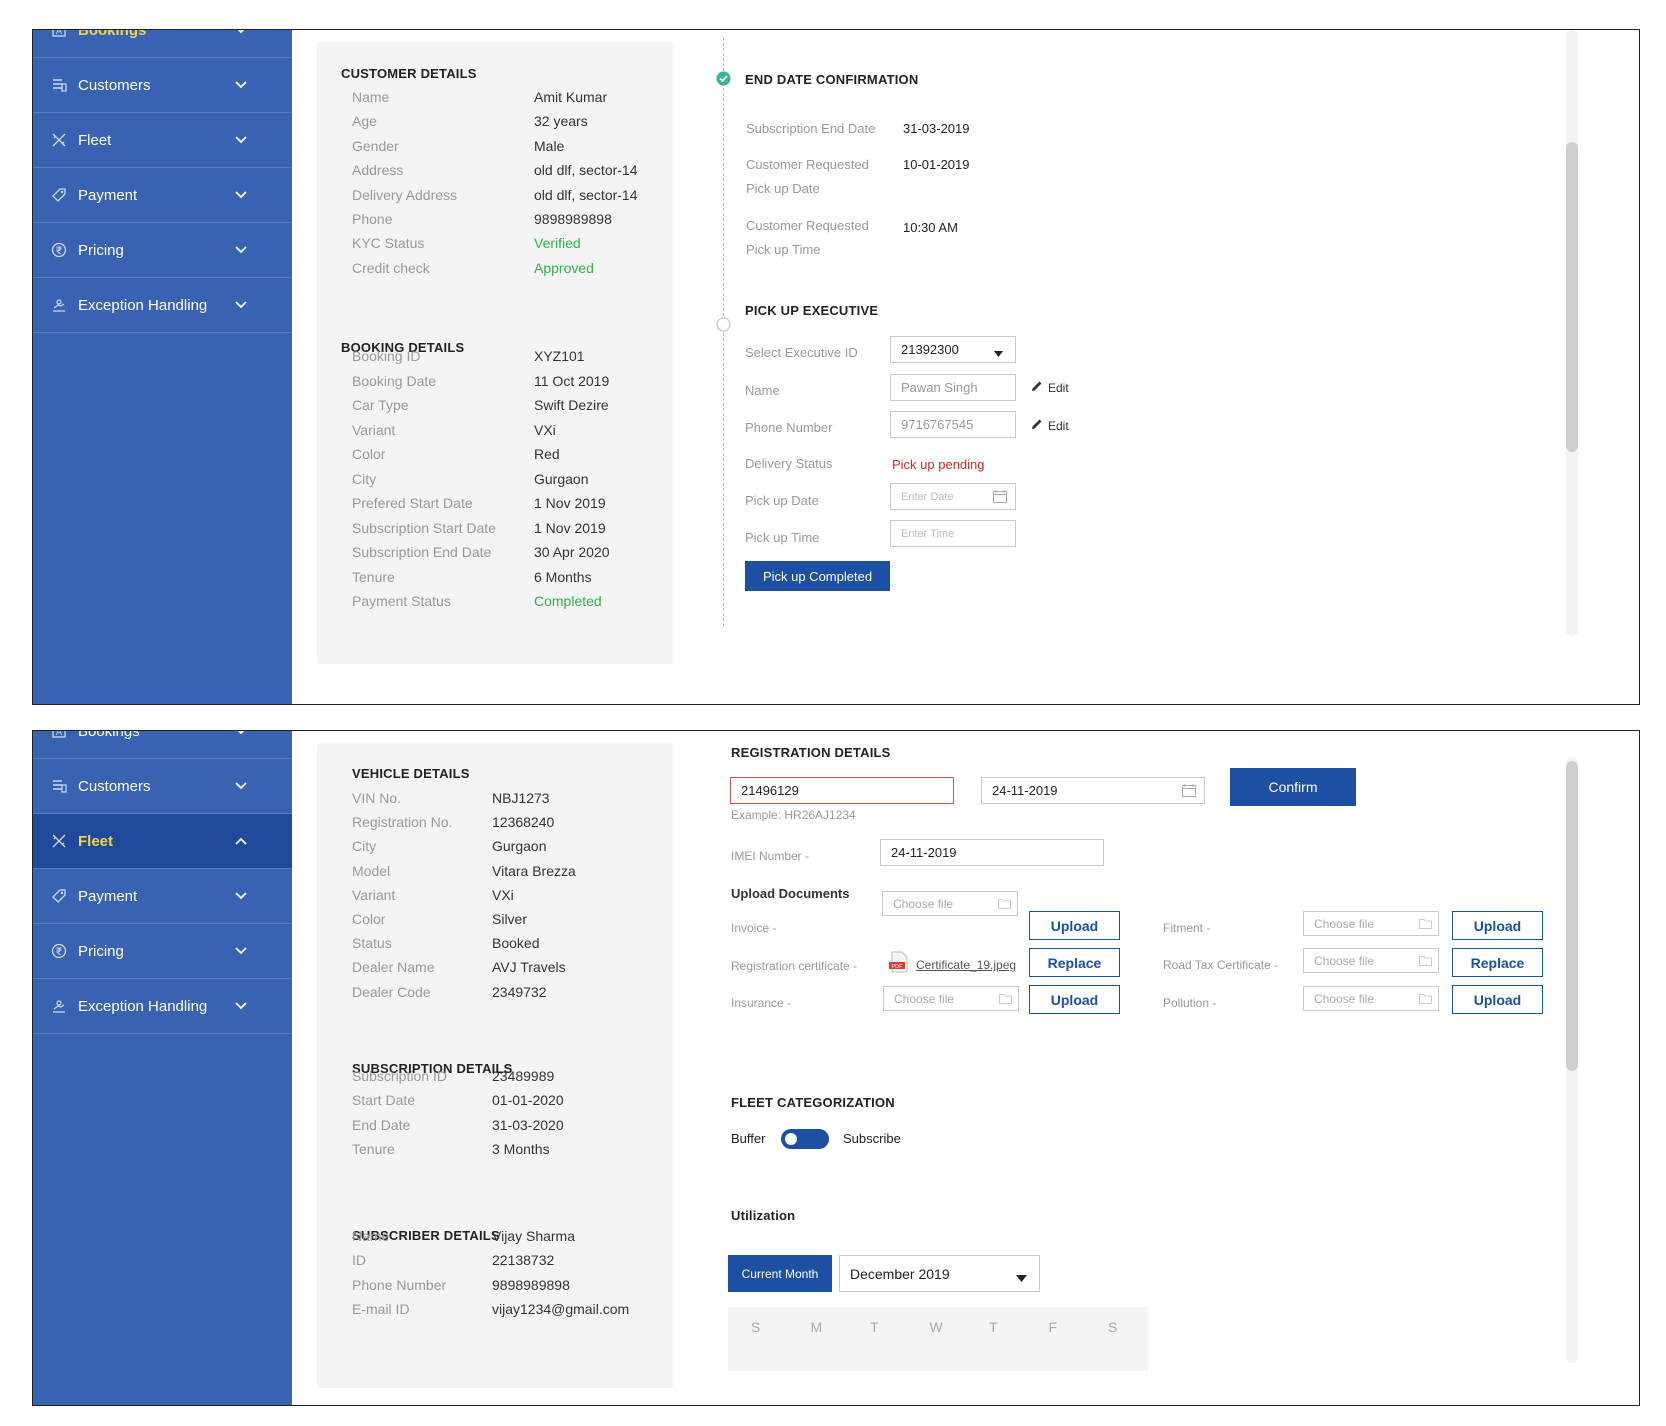 This screenshot has width=1666, height=1426. I want to click on toggle-right-label: Subscribe, so click(872, 1138).